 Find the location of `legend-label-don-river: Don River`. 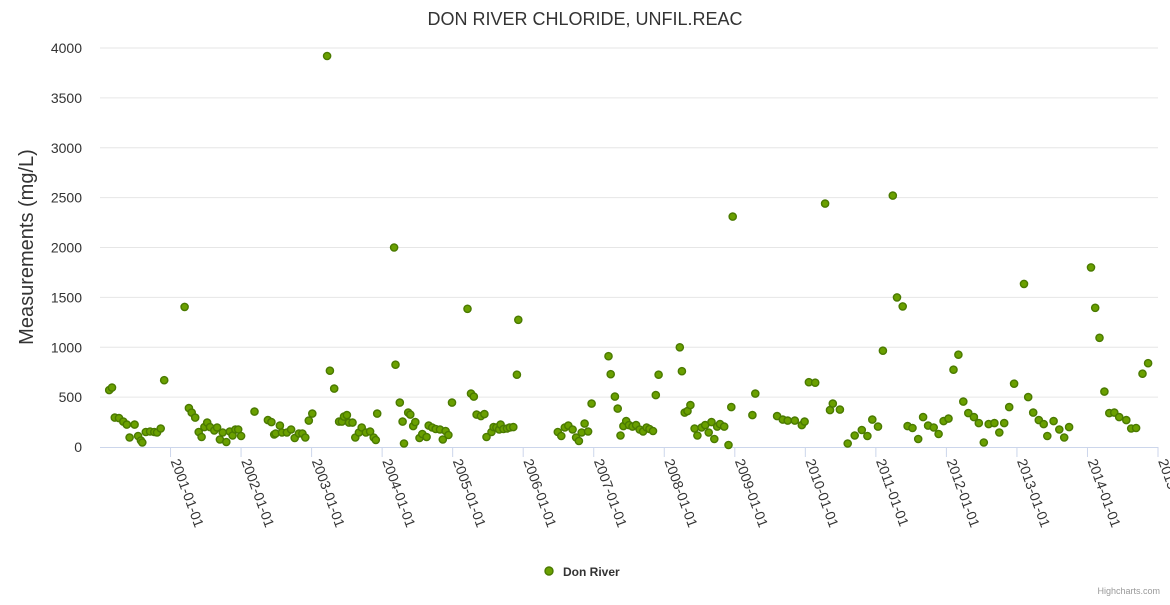

legend-label-don-river: Don River is located at coordinates (591, 572).